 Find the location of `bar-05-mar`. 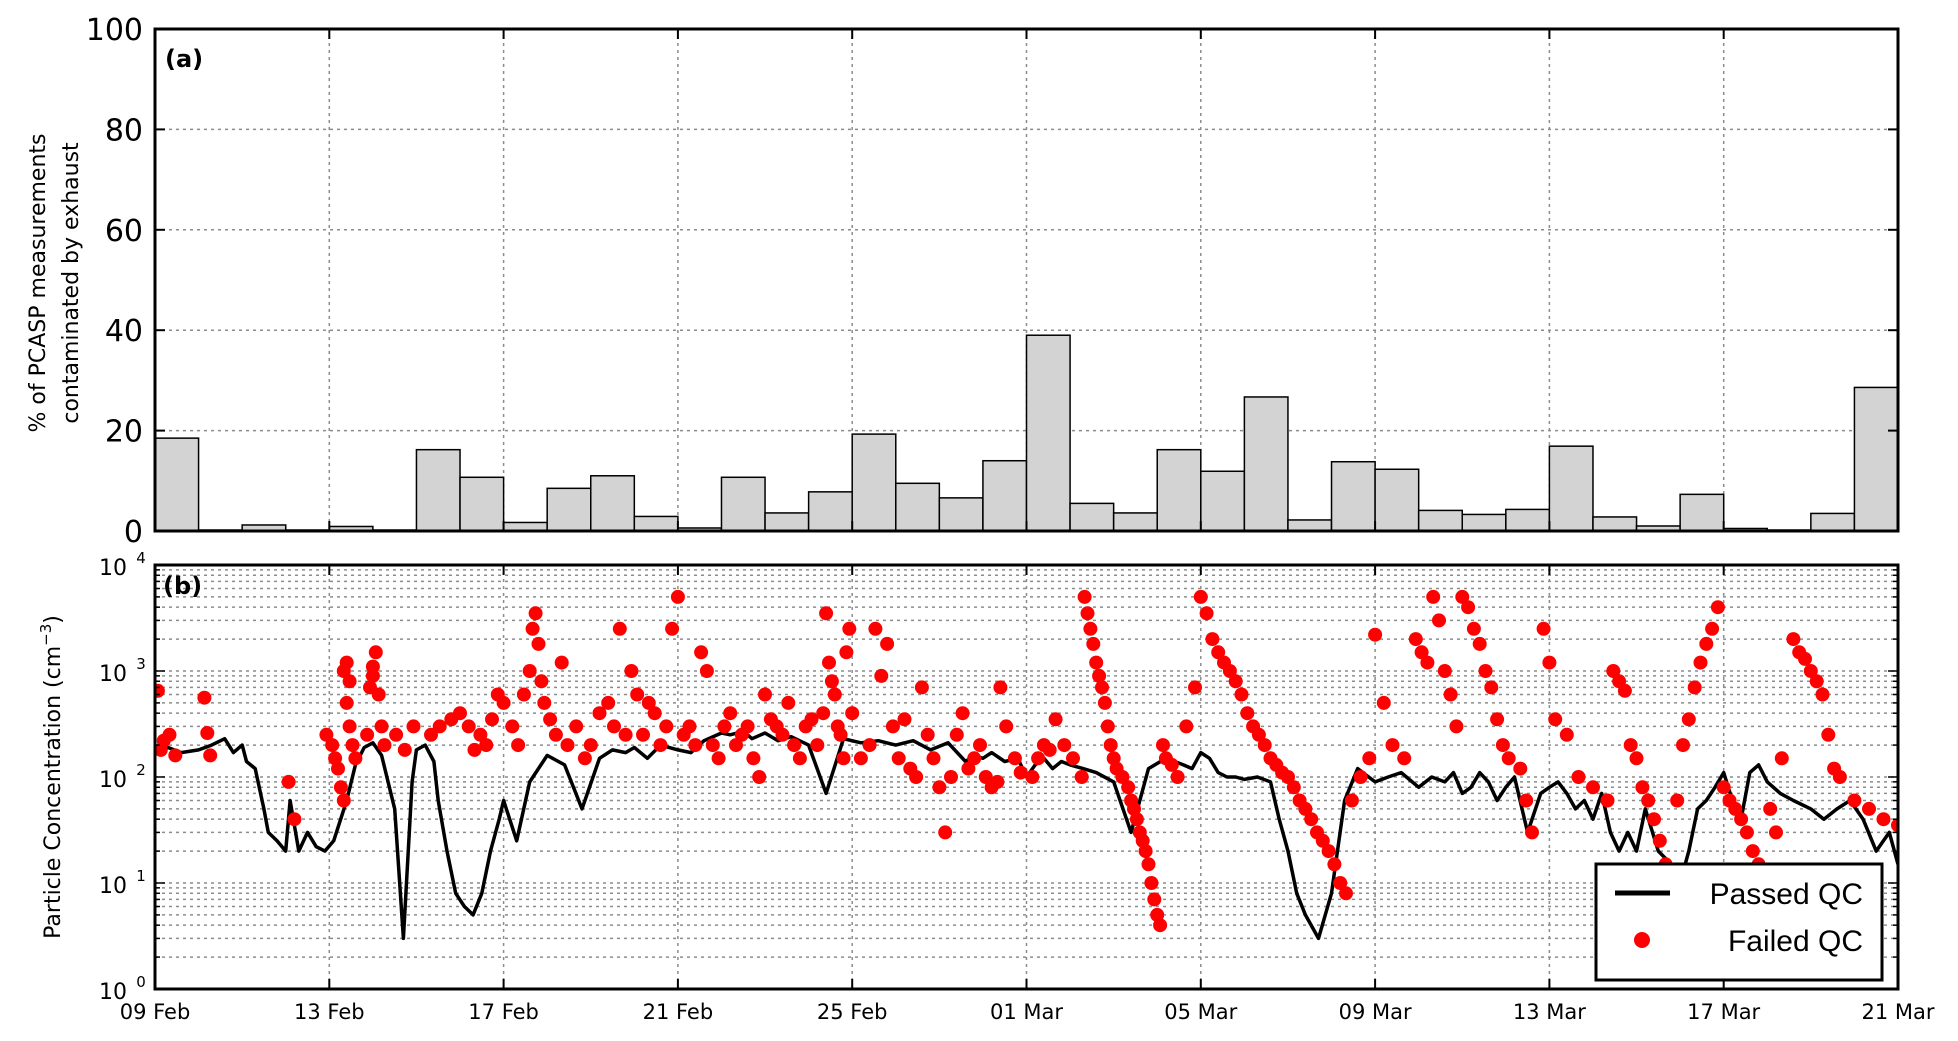

bar-05-mar is located at coordinates (1223, 501).